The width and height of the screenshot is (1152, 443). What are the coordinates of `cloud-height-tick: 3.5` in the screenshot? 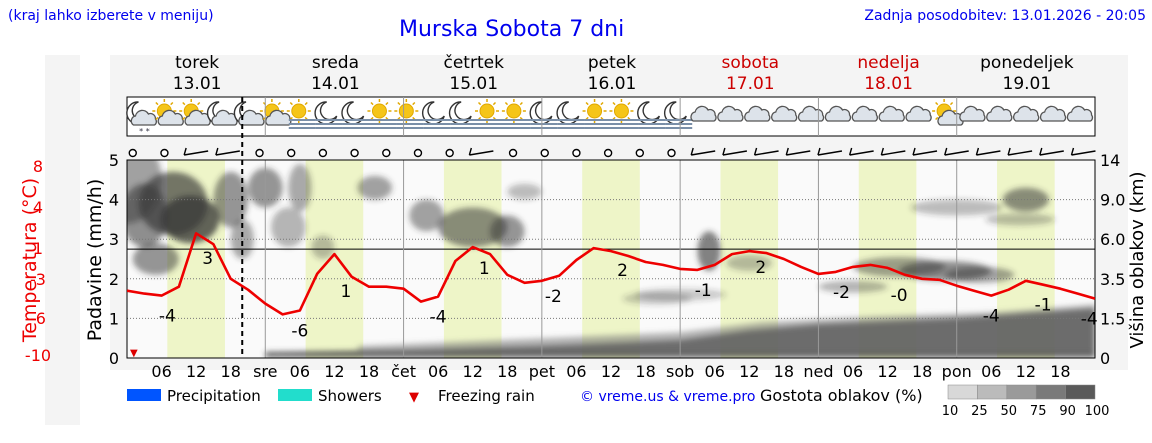 It's located at (1112, 279).